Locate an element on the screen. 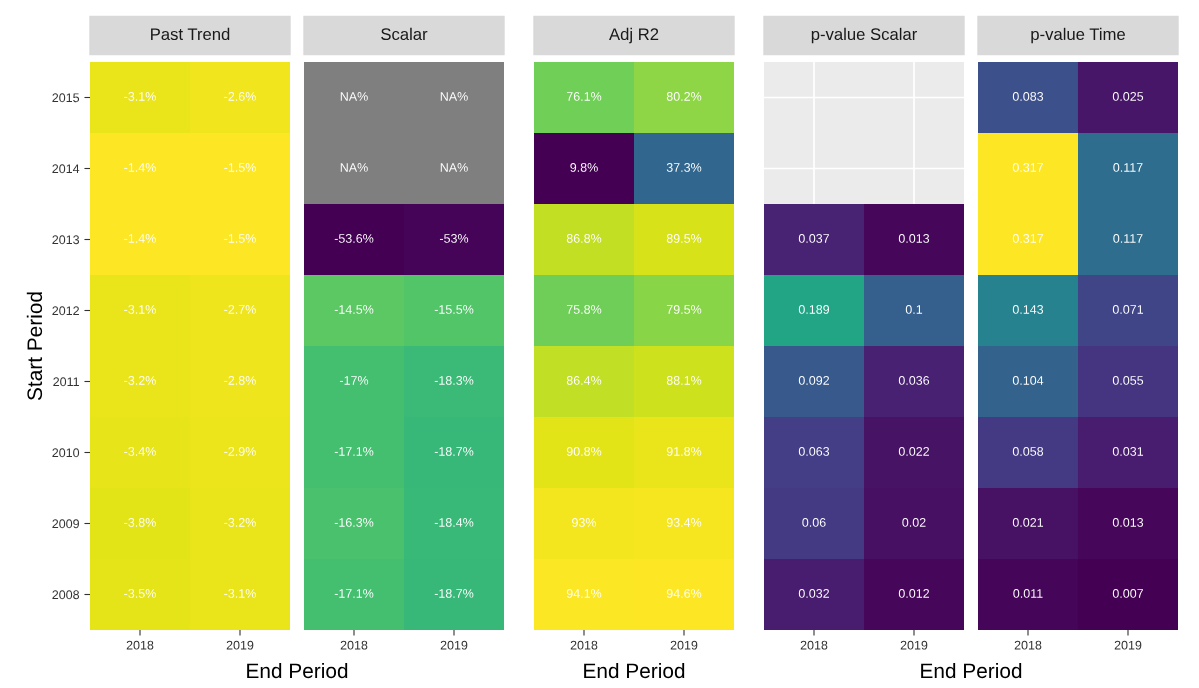  data-label: 9.8% is located at coordinates (584, 167).